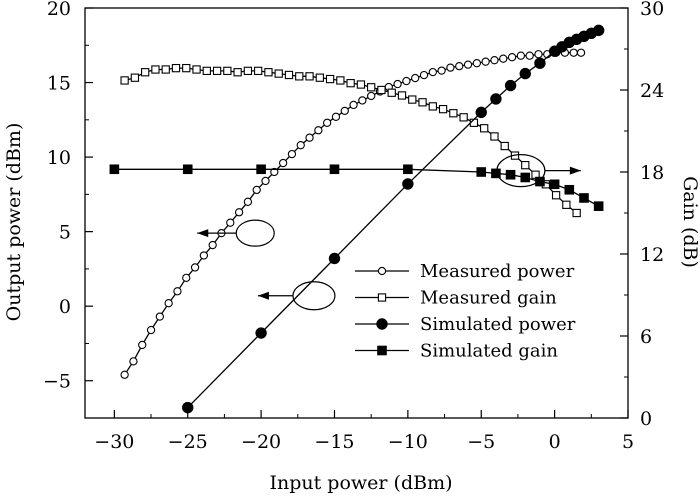  I want to click on y-tick-label: 20, so click(59, 10).